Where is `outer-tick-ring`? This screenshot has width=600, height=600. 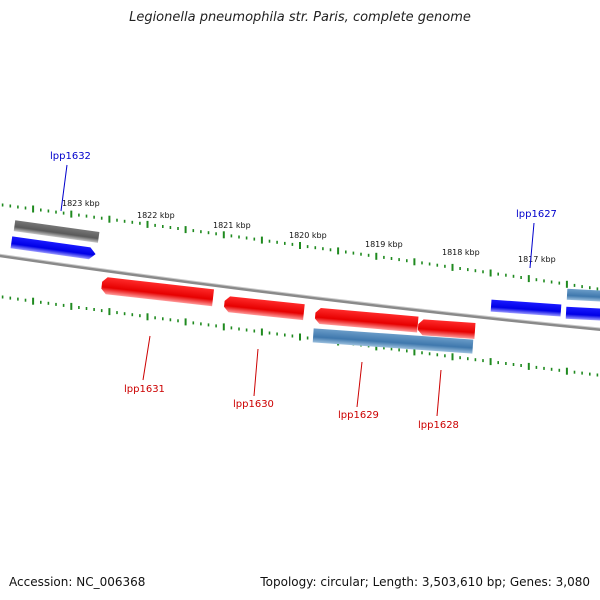
outer-tick-ring is located at coordinates (300, 247).